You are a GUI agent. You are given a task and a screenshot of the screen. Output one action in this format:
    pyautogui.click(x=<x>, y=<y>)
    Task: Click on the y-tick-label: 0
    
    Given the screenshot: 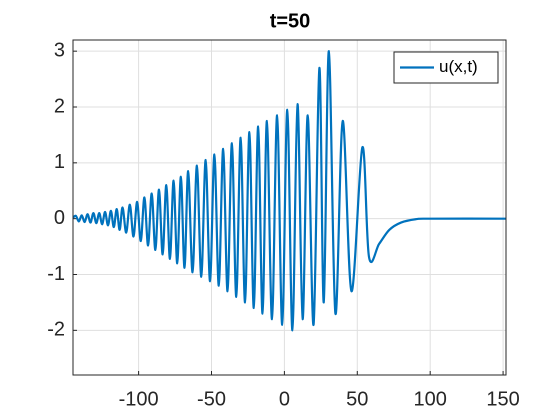 What is the action you would take?
    pyautogui.click(x=59, y=218)
    